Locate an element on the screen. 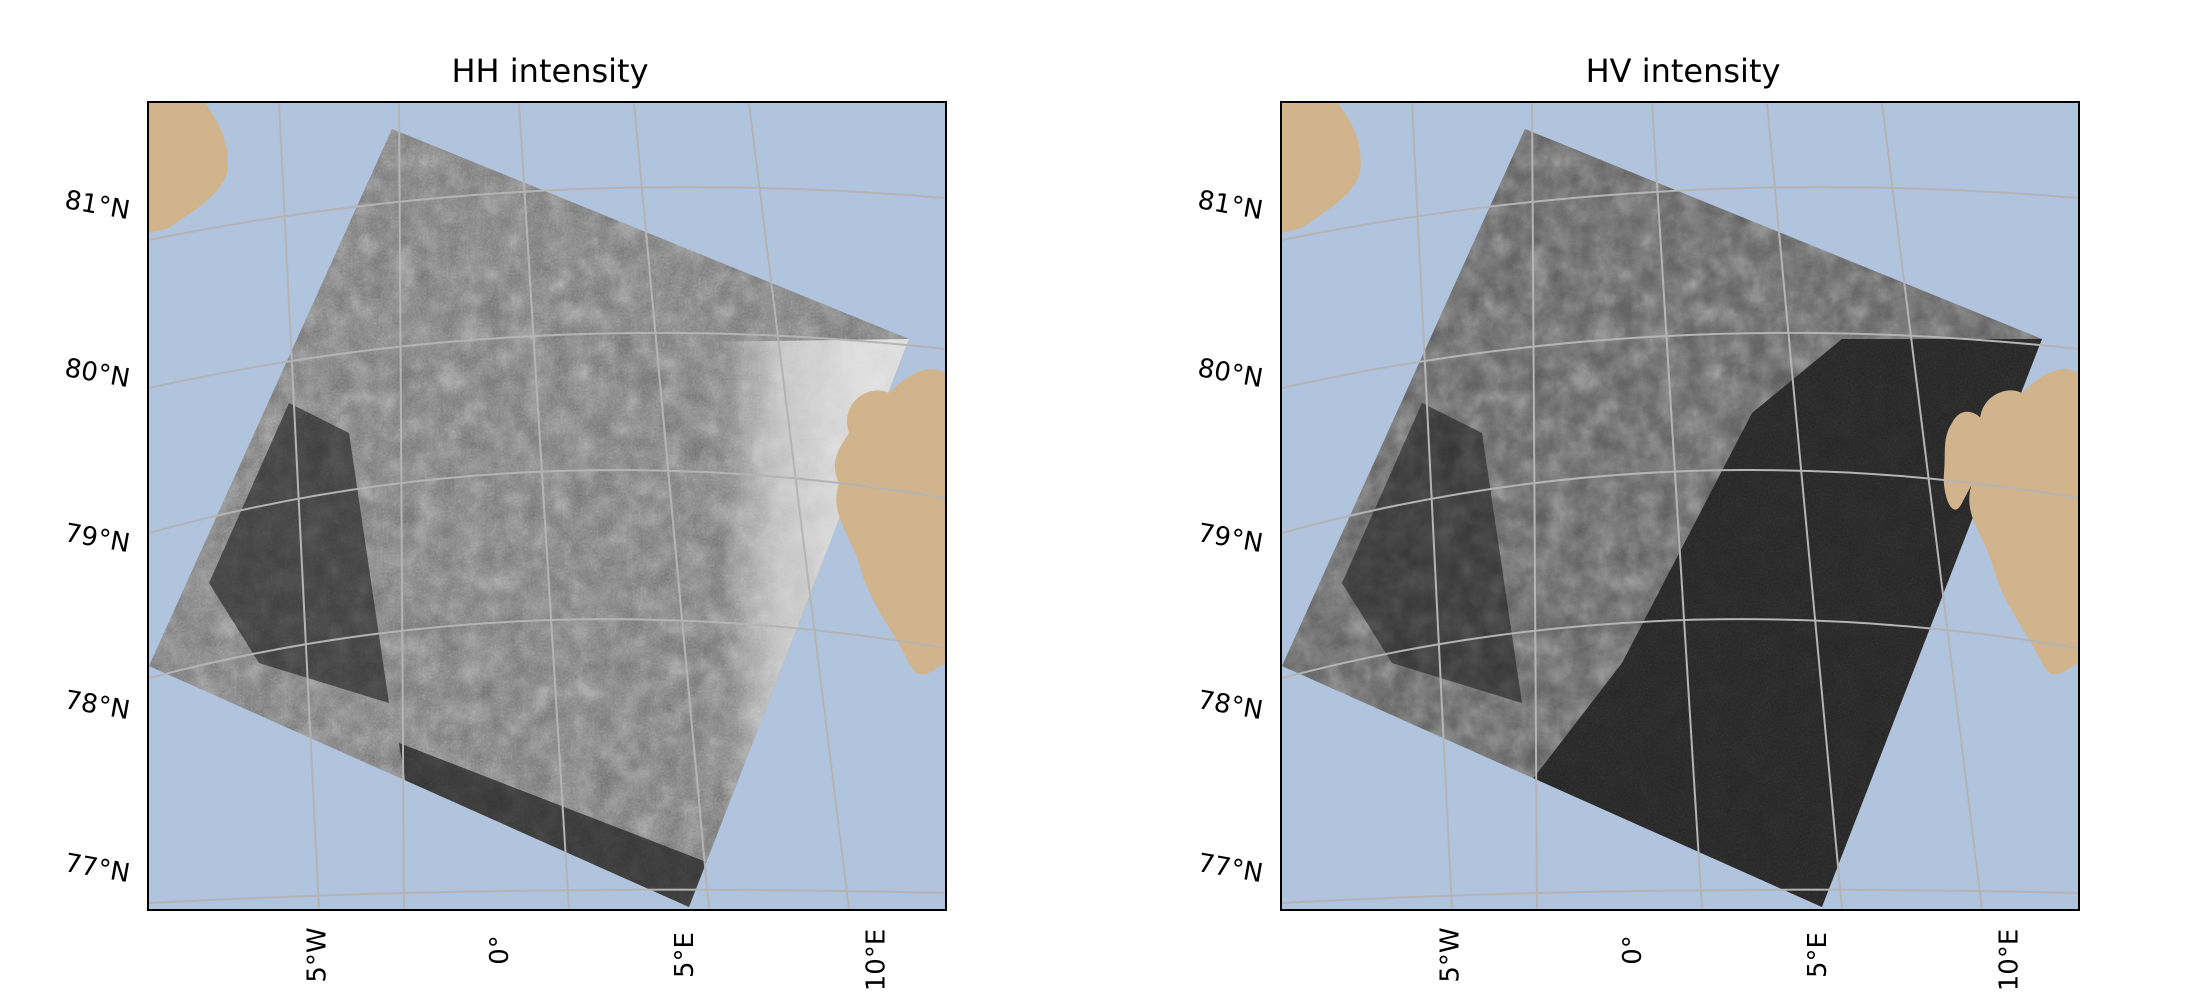 This screenshot has width=2200, height=1000. hv-title: HV intensity is located at coordinates (1683, 71).